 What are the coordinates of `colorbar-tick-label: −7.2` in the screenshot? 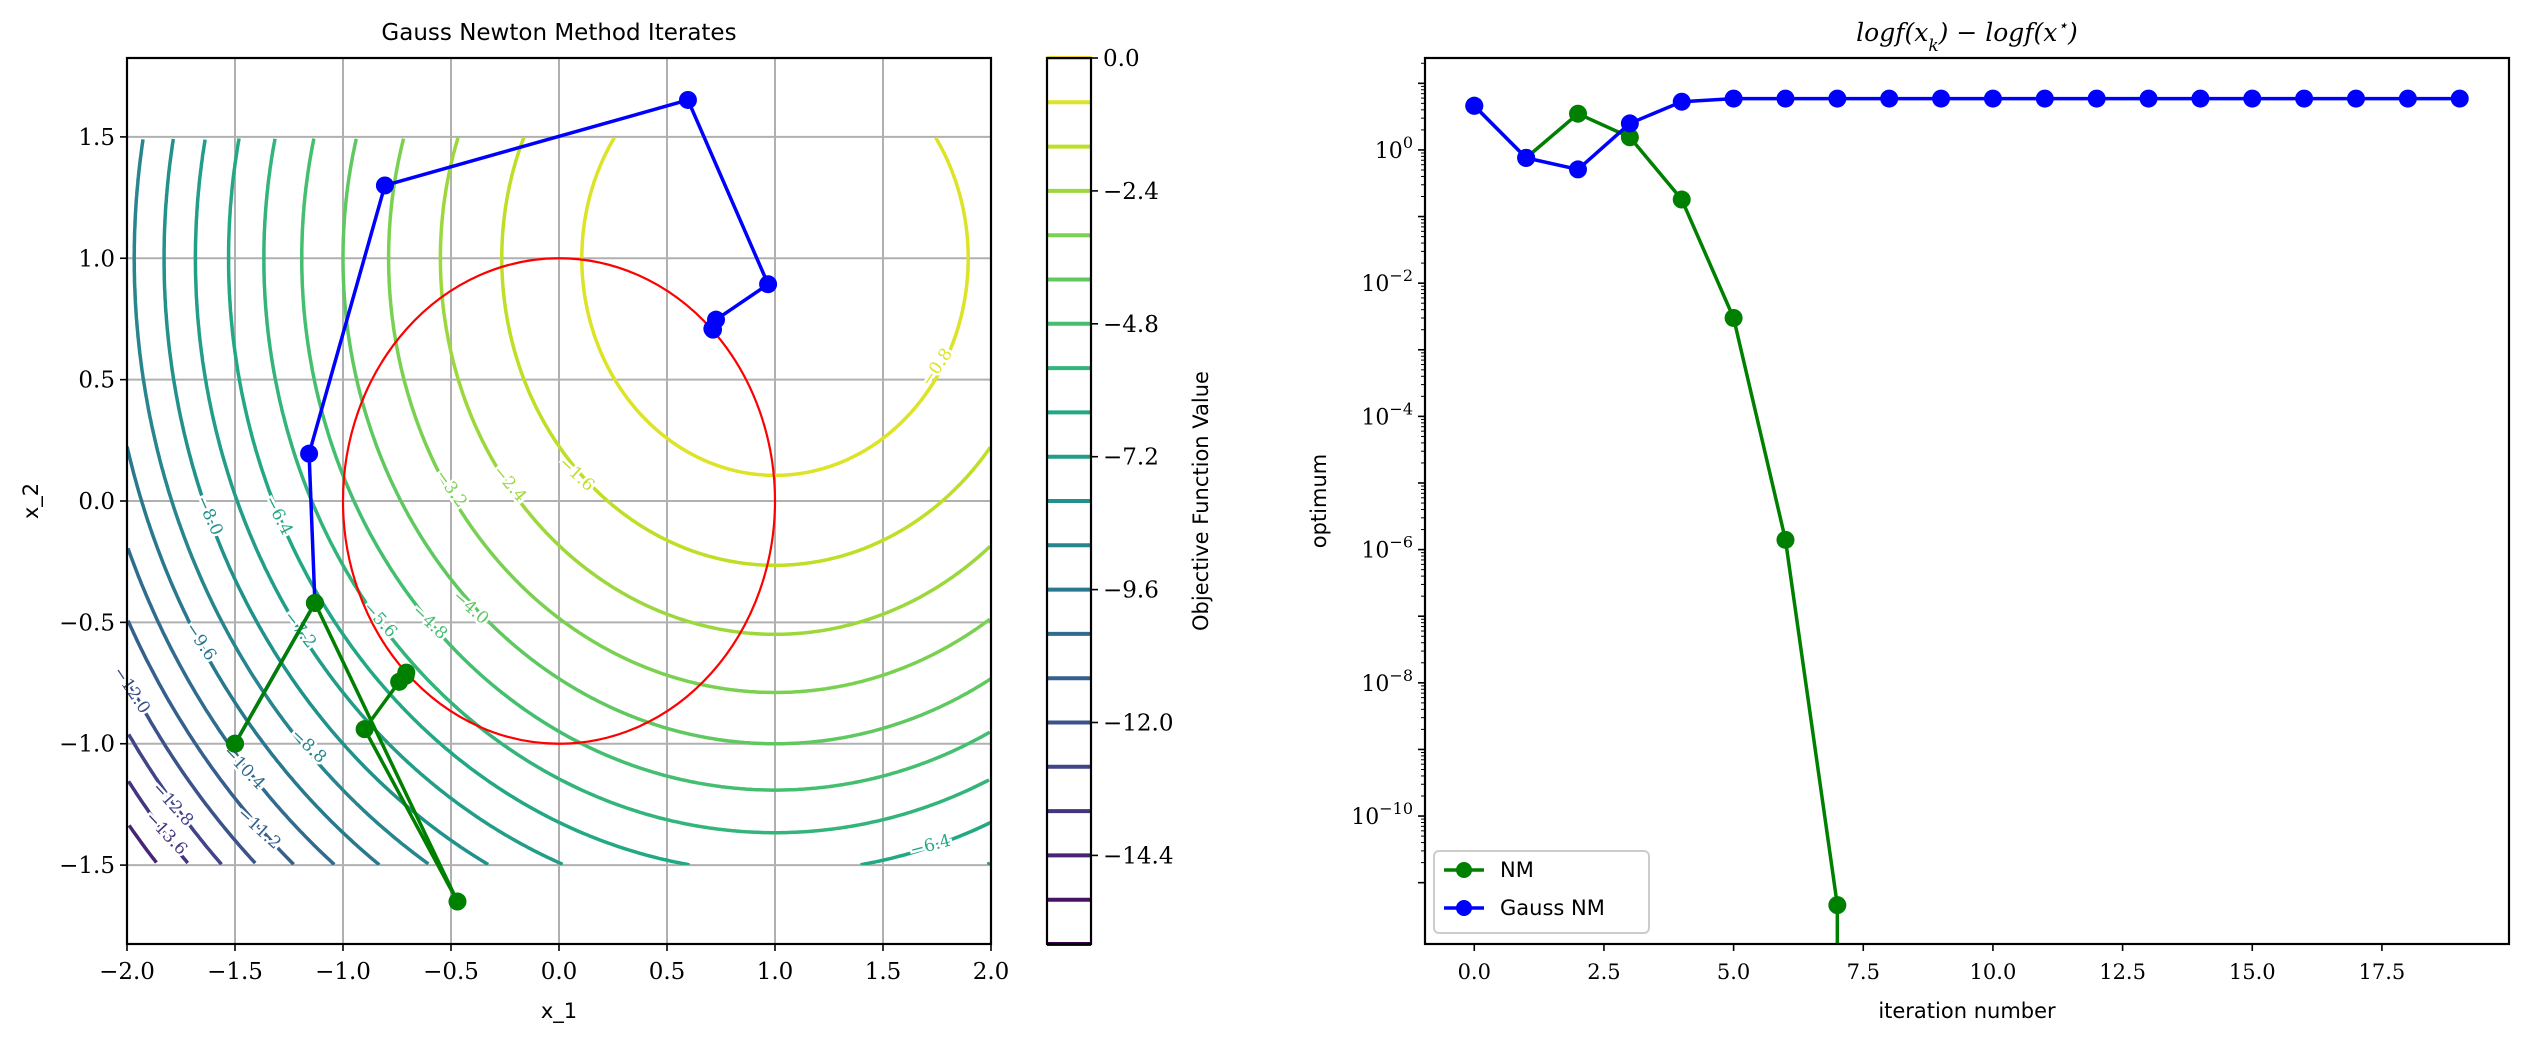 It's located at (1131, 458).